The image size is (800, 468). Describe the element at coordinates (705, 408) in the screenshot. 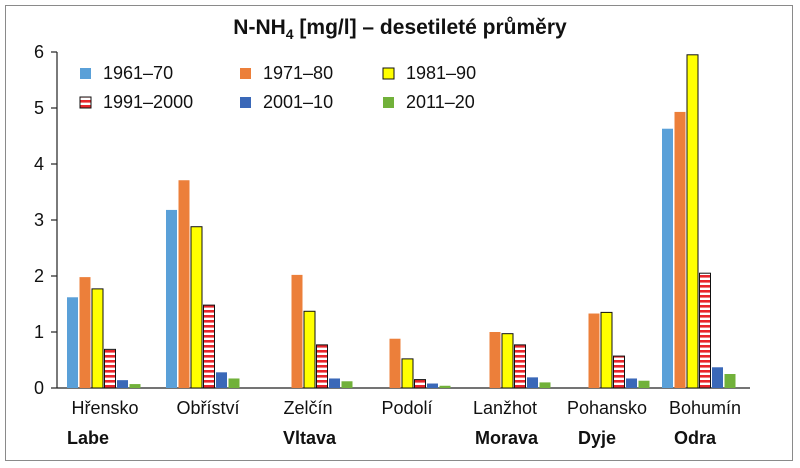

I see `category-label: Bohumín` at that location.